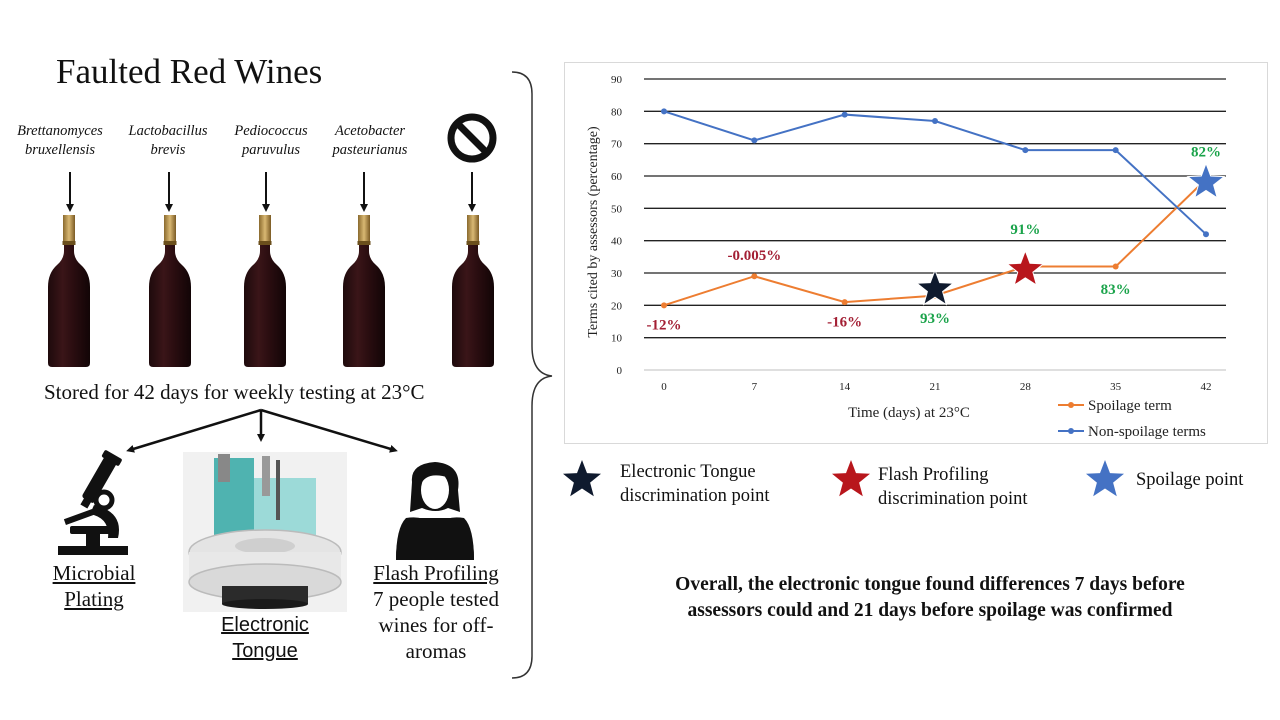 This screenshot has width=1280, height=720. Describe the element at coordinates (93, 502) in the screenshot. I see `microscope-icon` at that location.